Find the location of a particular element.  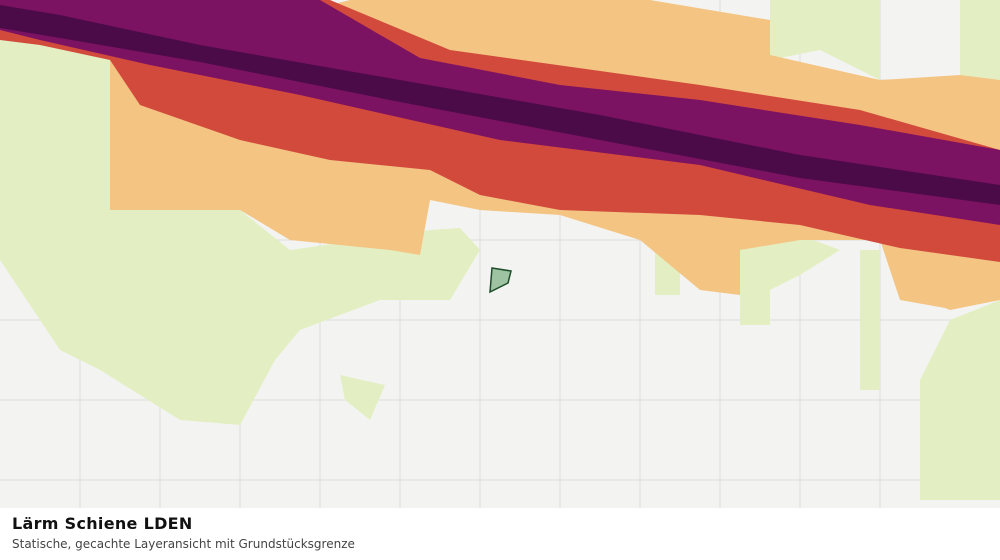

map-title: Lärm Schiene LDEN is located at coordinates (102, 523).